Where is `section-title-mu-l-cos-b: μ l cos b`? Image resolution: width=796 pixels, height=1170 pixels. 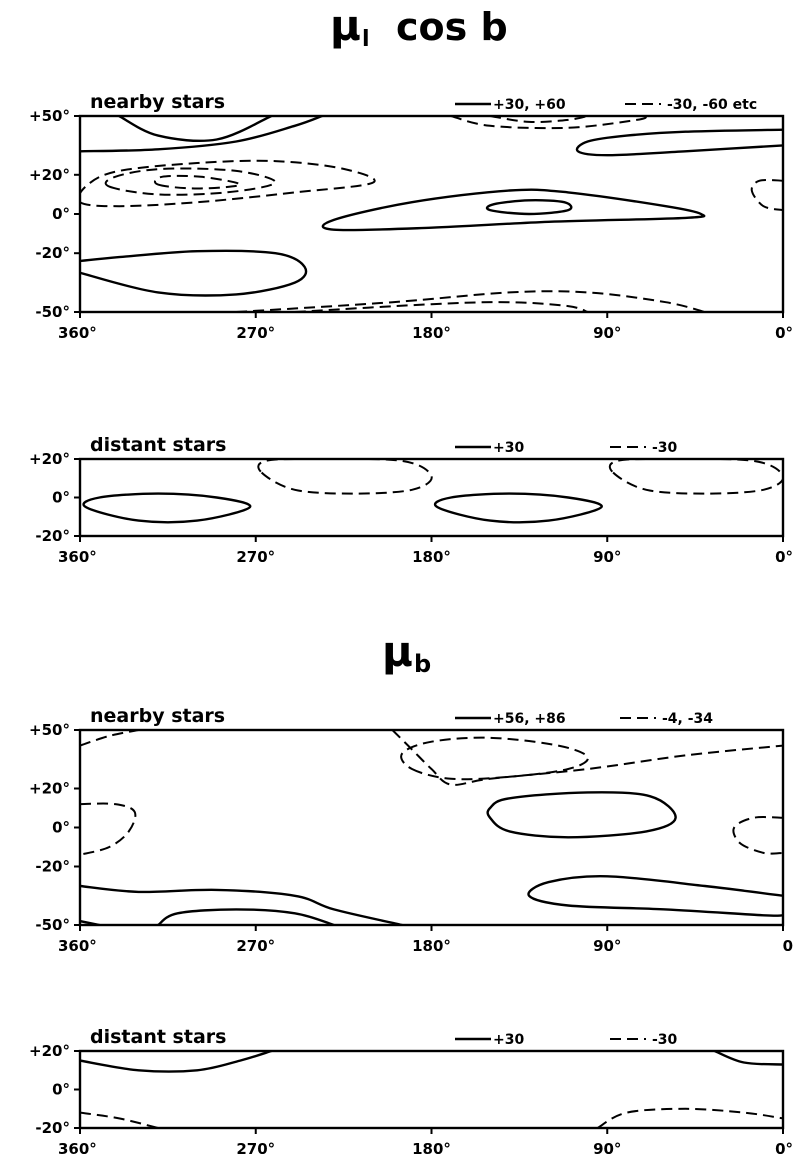 section-title-mu-l-cos-b: μ l cos b is located at coordinates (419, 26).